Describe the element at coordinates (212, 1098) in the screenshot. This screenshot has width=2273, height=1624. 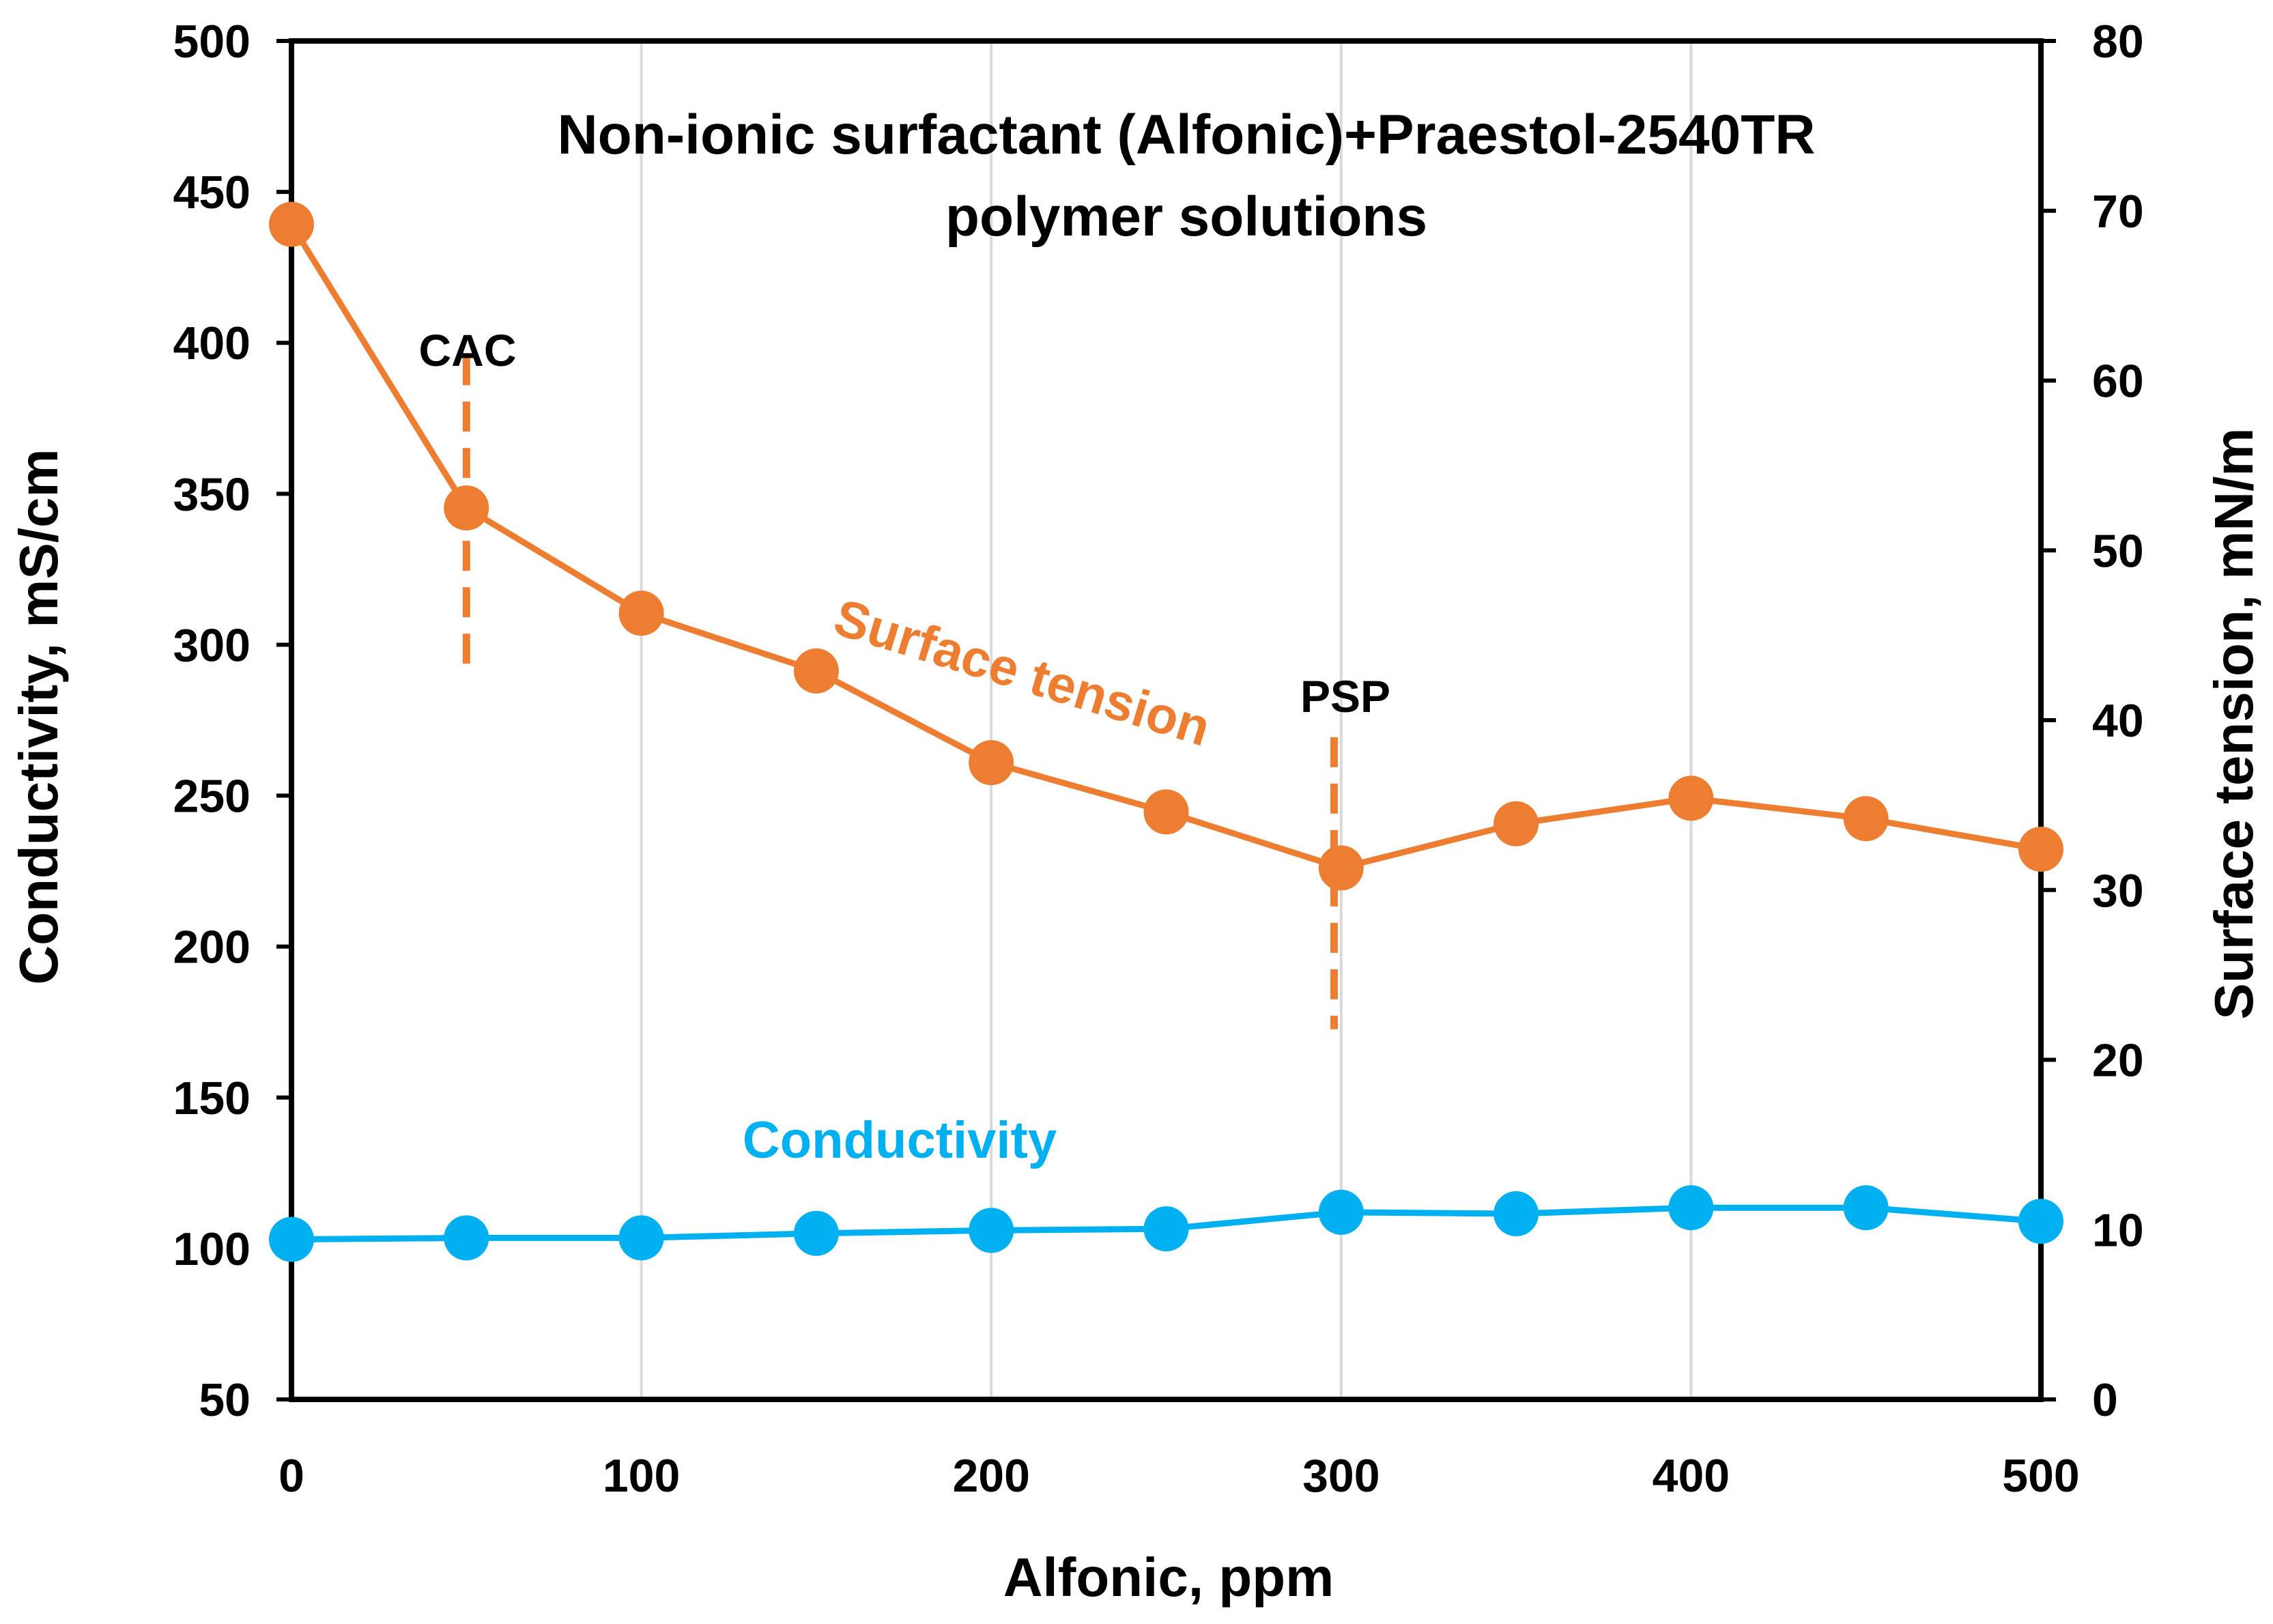
I see `y-left-tick-label-150: 150` at that location.